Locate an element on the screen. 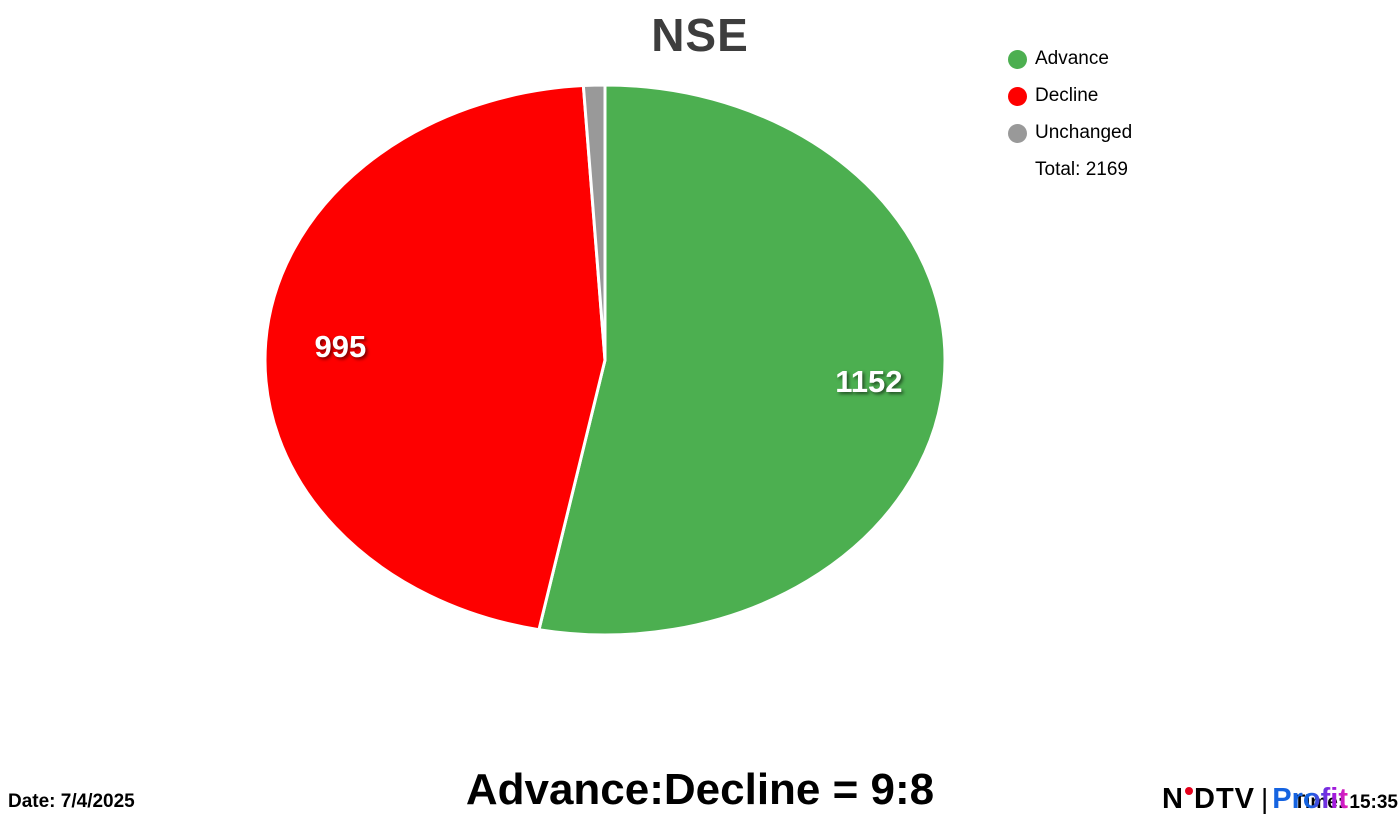  legend-item-unchanged: Unchanged is located at coordinates (1070, 133).